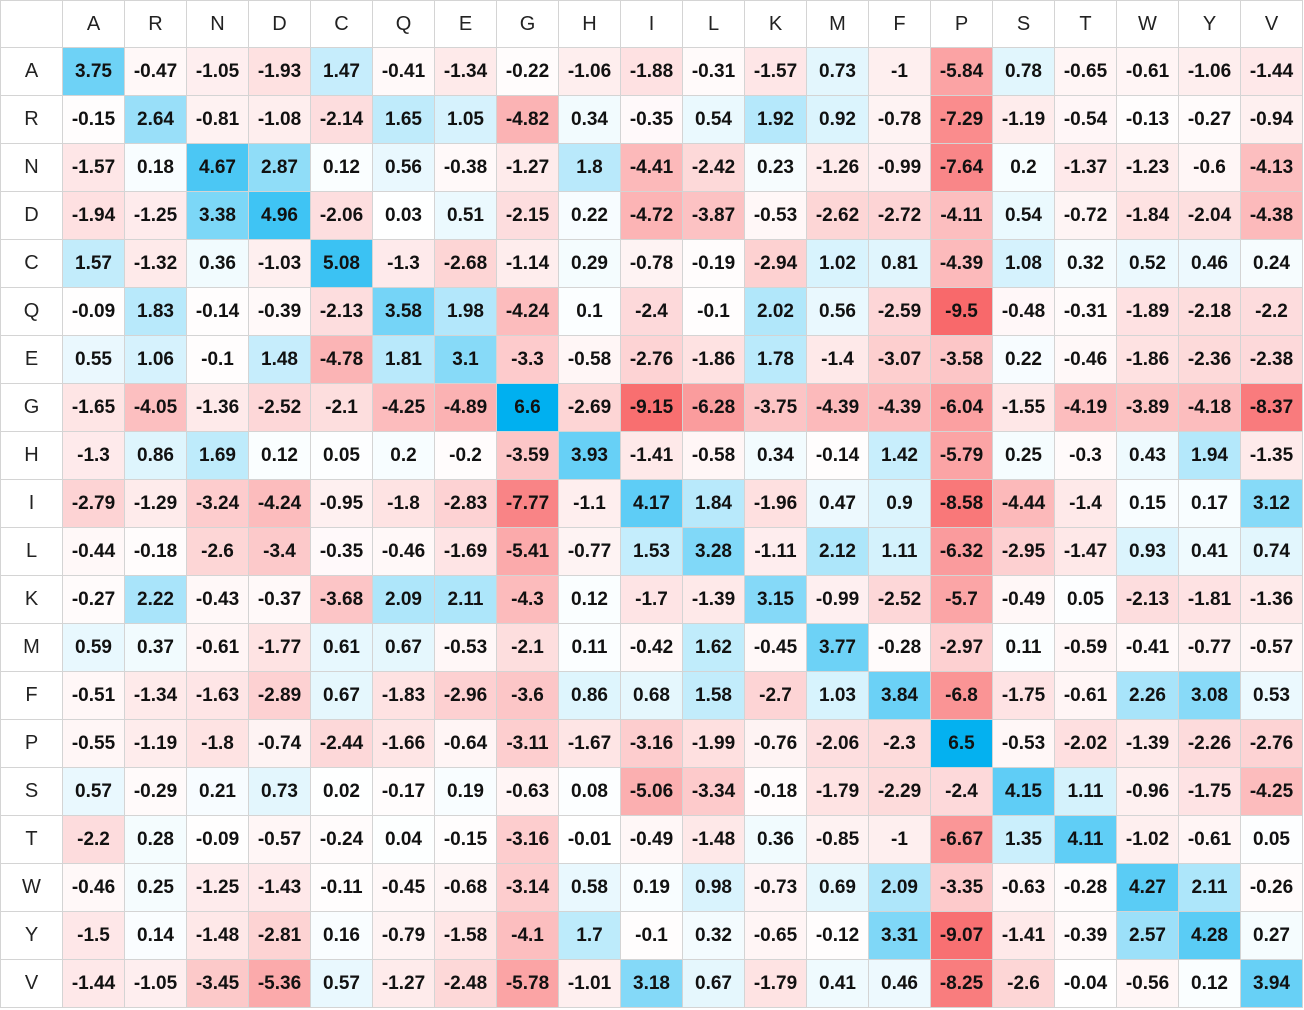 This screenshot has height=1010, width=1304. Describe the element at coordinates (155, 887) in the screenshot. I see `heatmap-cell: 0.25` at that location.